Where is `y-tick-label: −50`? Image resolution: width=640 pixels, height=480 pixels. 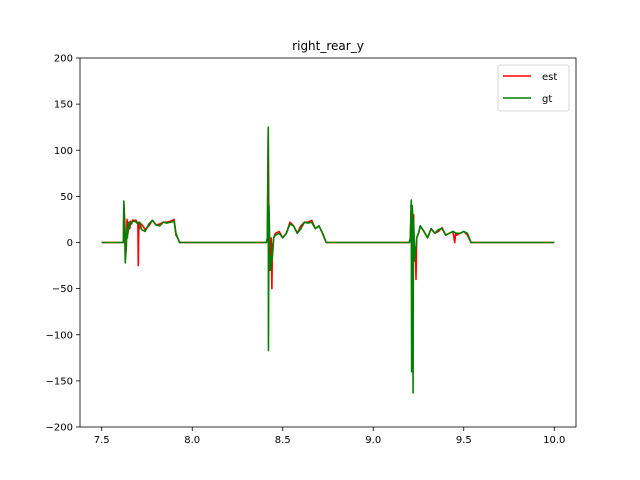 y-tick-label: −50 is located at coordinates (62, 289).